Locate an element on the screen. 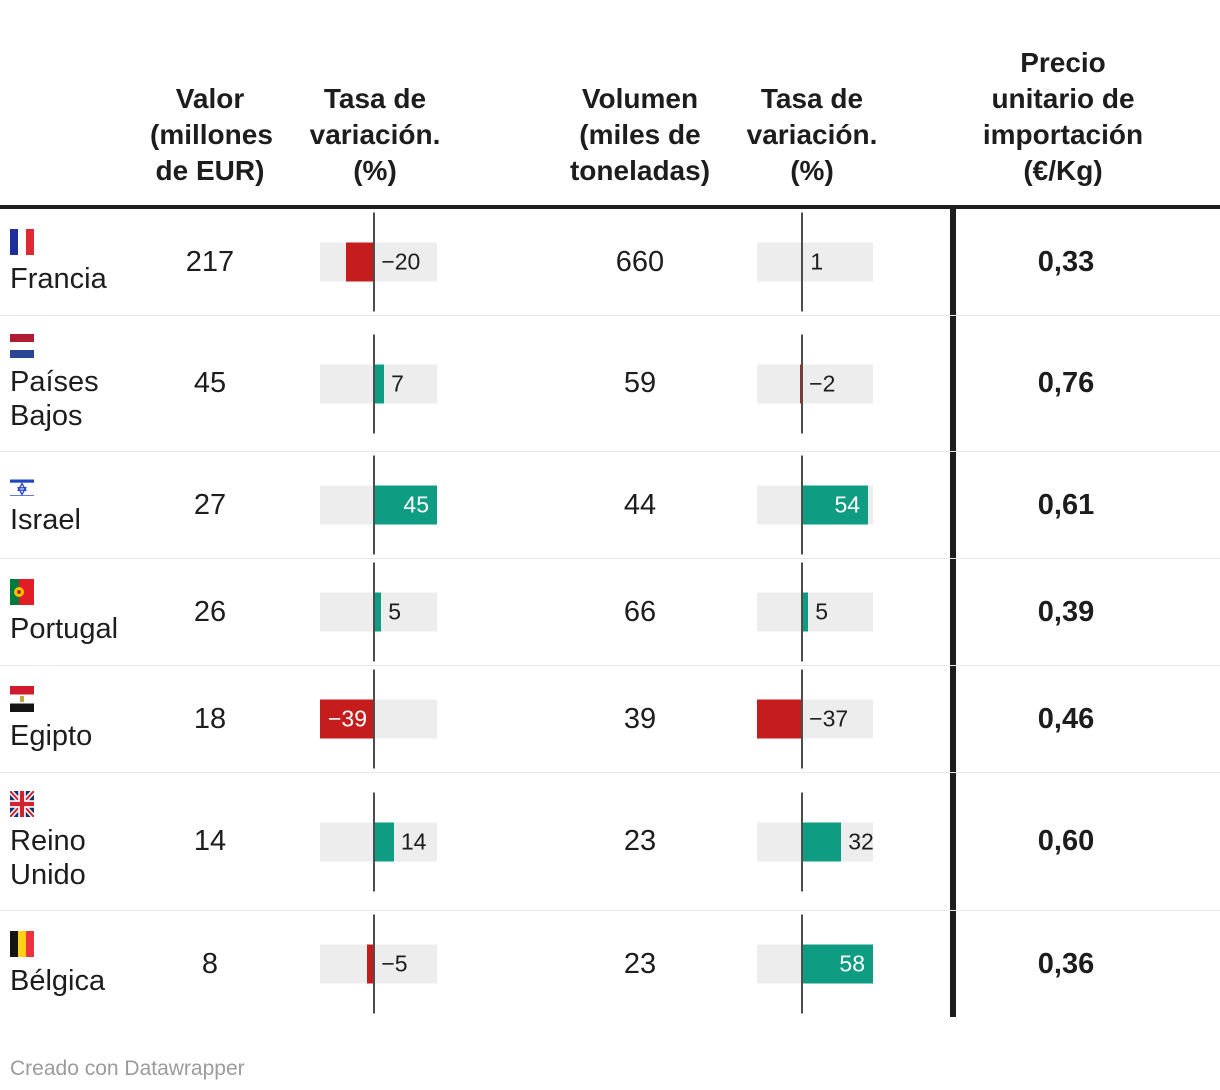 The height and width of the screenshot is (1090, 1220). table-row: Egipto 18 −39 39 −37 0,46 is located at coordinates (610, 718).